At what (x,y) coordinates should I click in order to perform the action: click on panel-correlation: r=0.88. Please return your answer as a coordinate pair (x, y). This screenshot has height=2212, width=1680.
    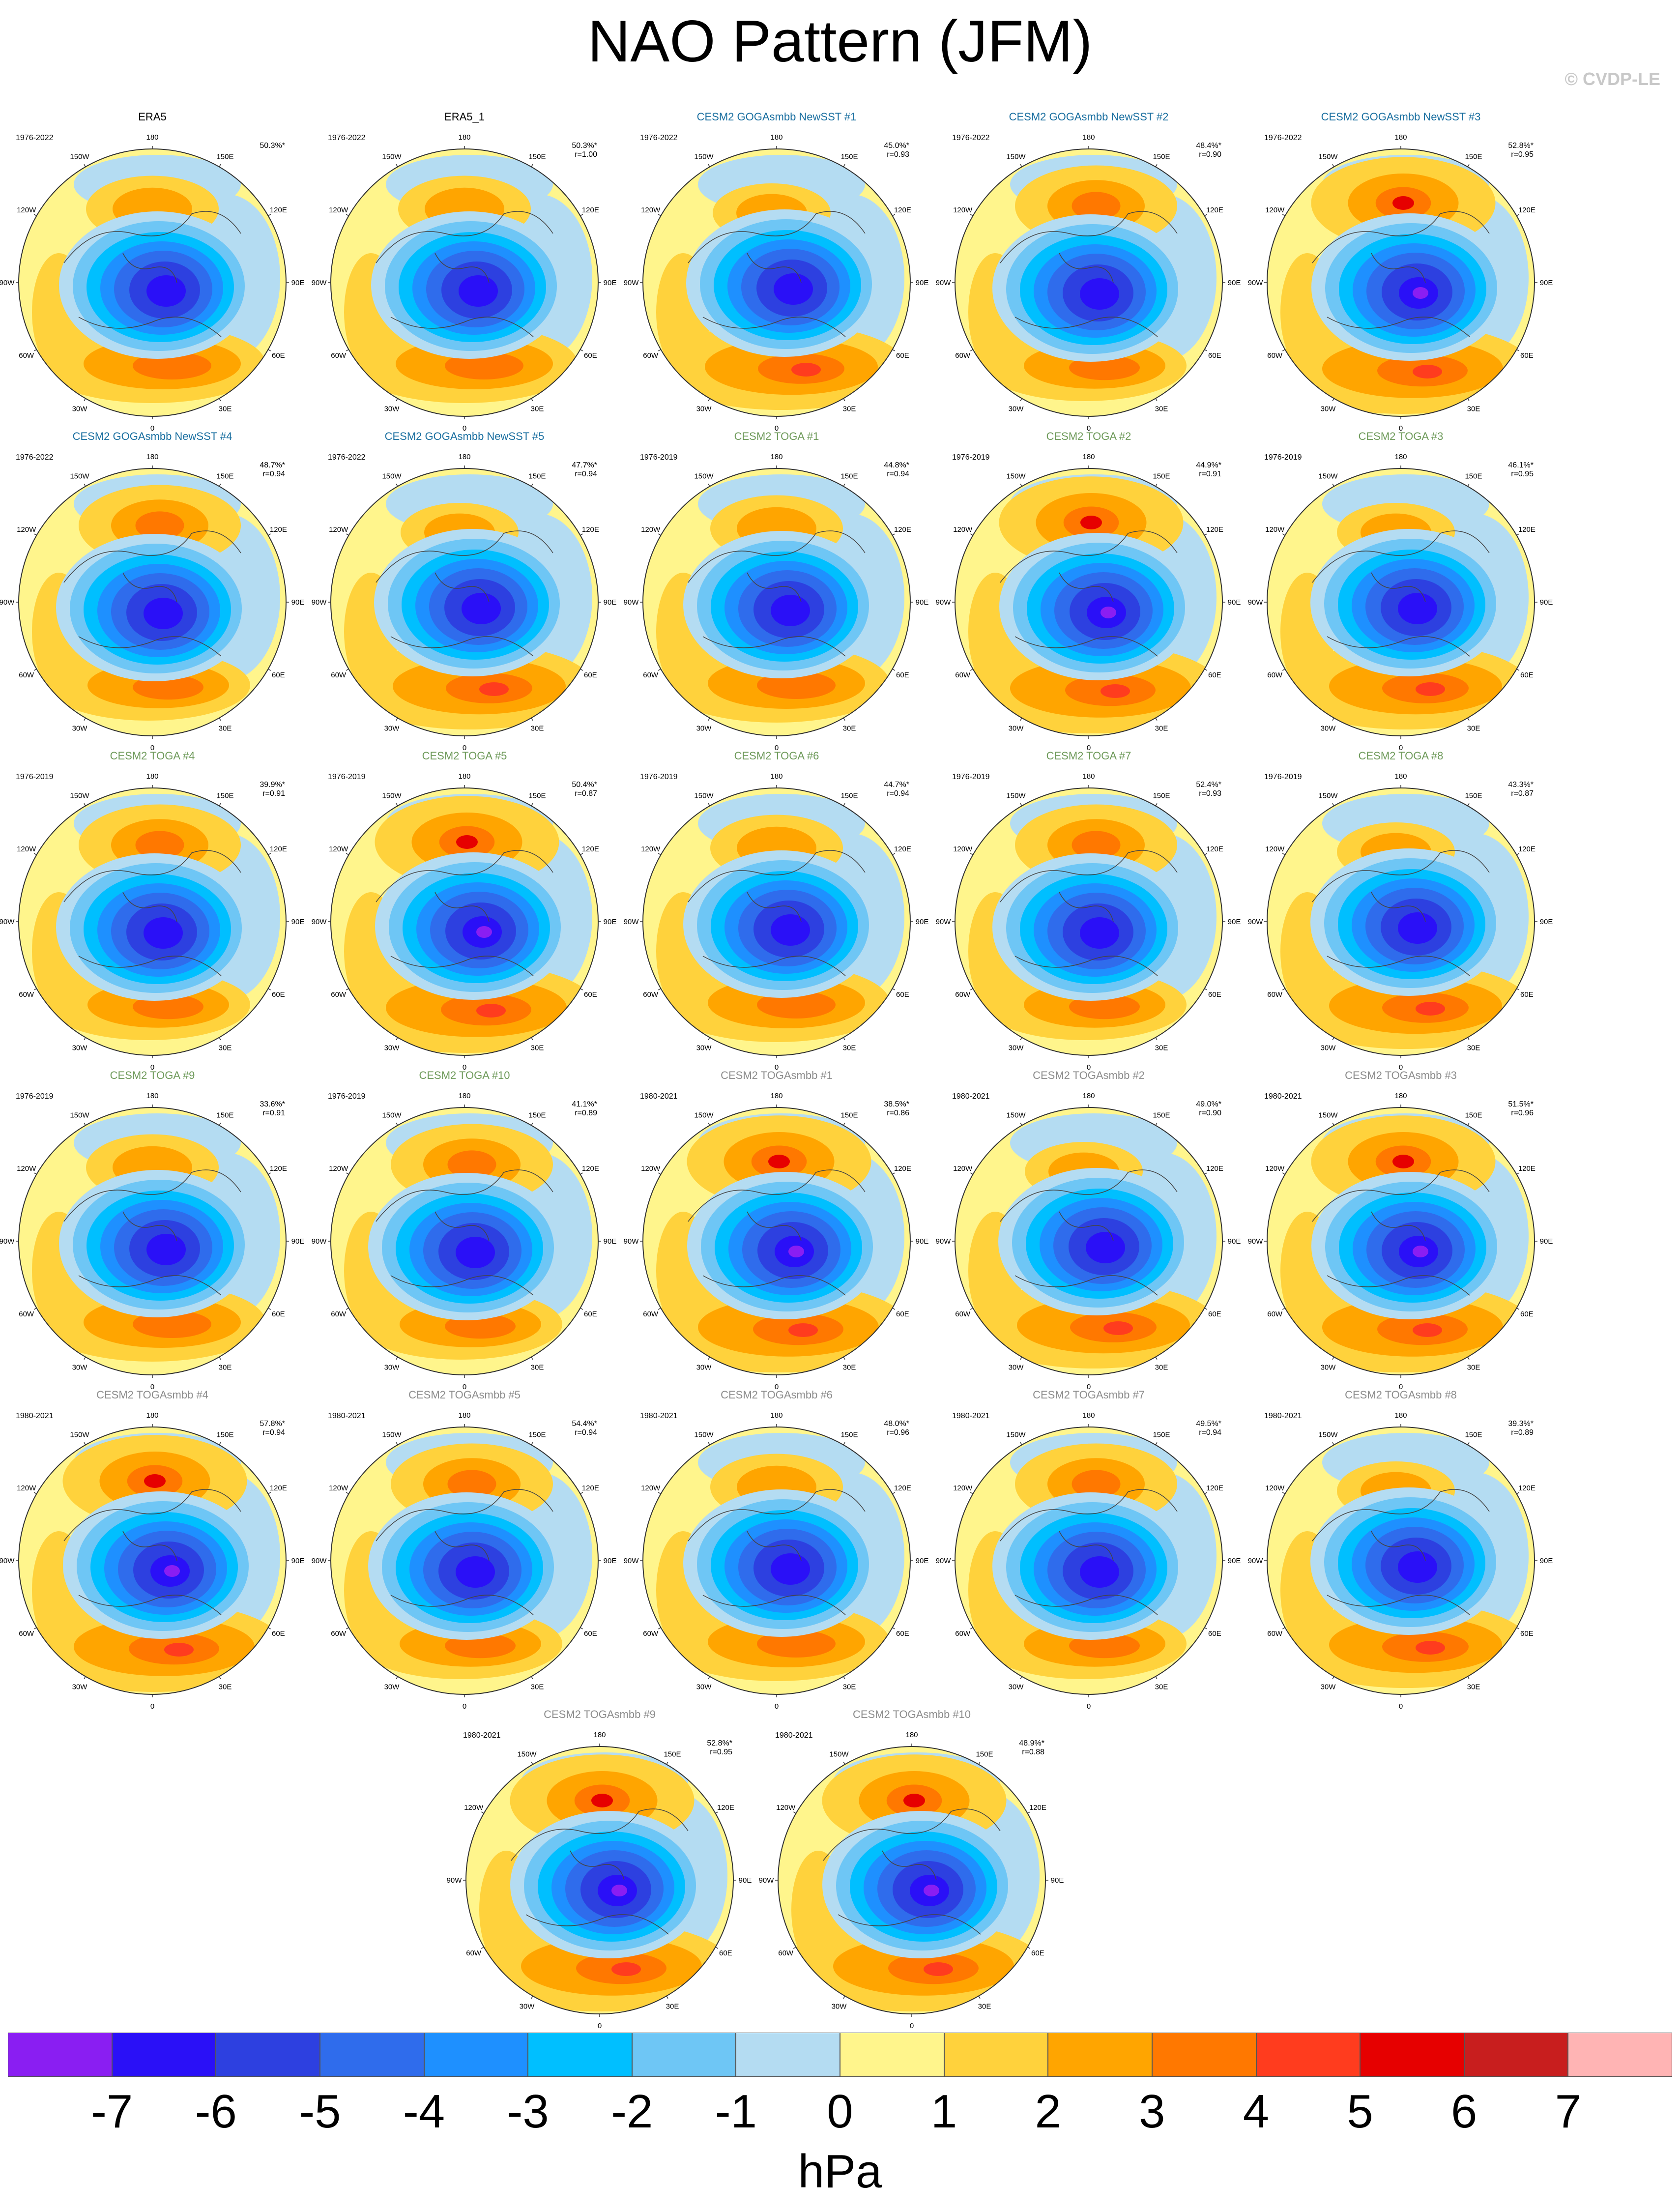
    Looking at the image, I should click on (1033, 1752).